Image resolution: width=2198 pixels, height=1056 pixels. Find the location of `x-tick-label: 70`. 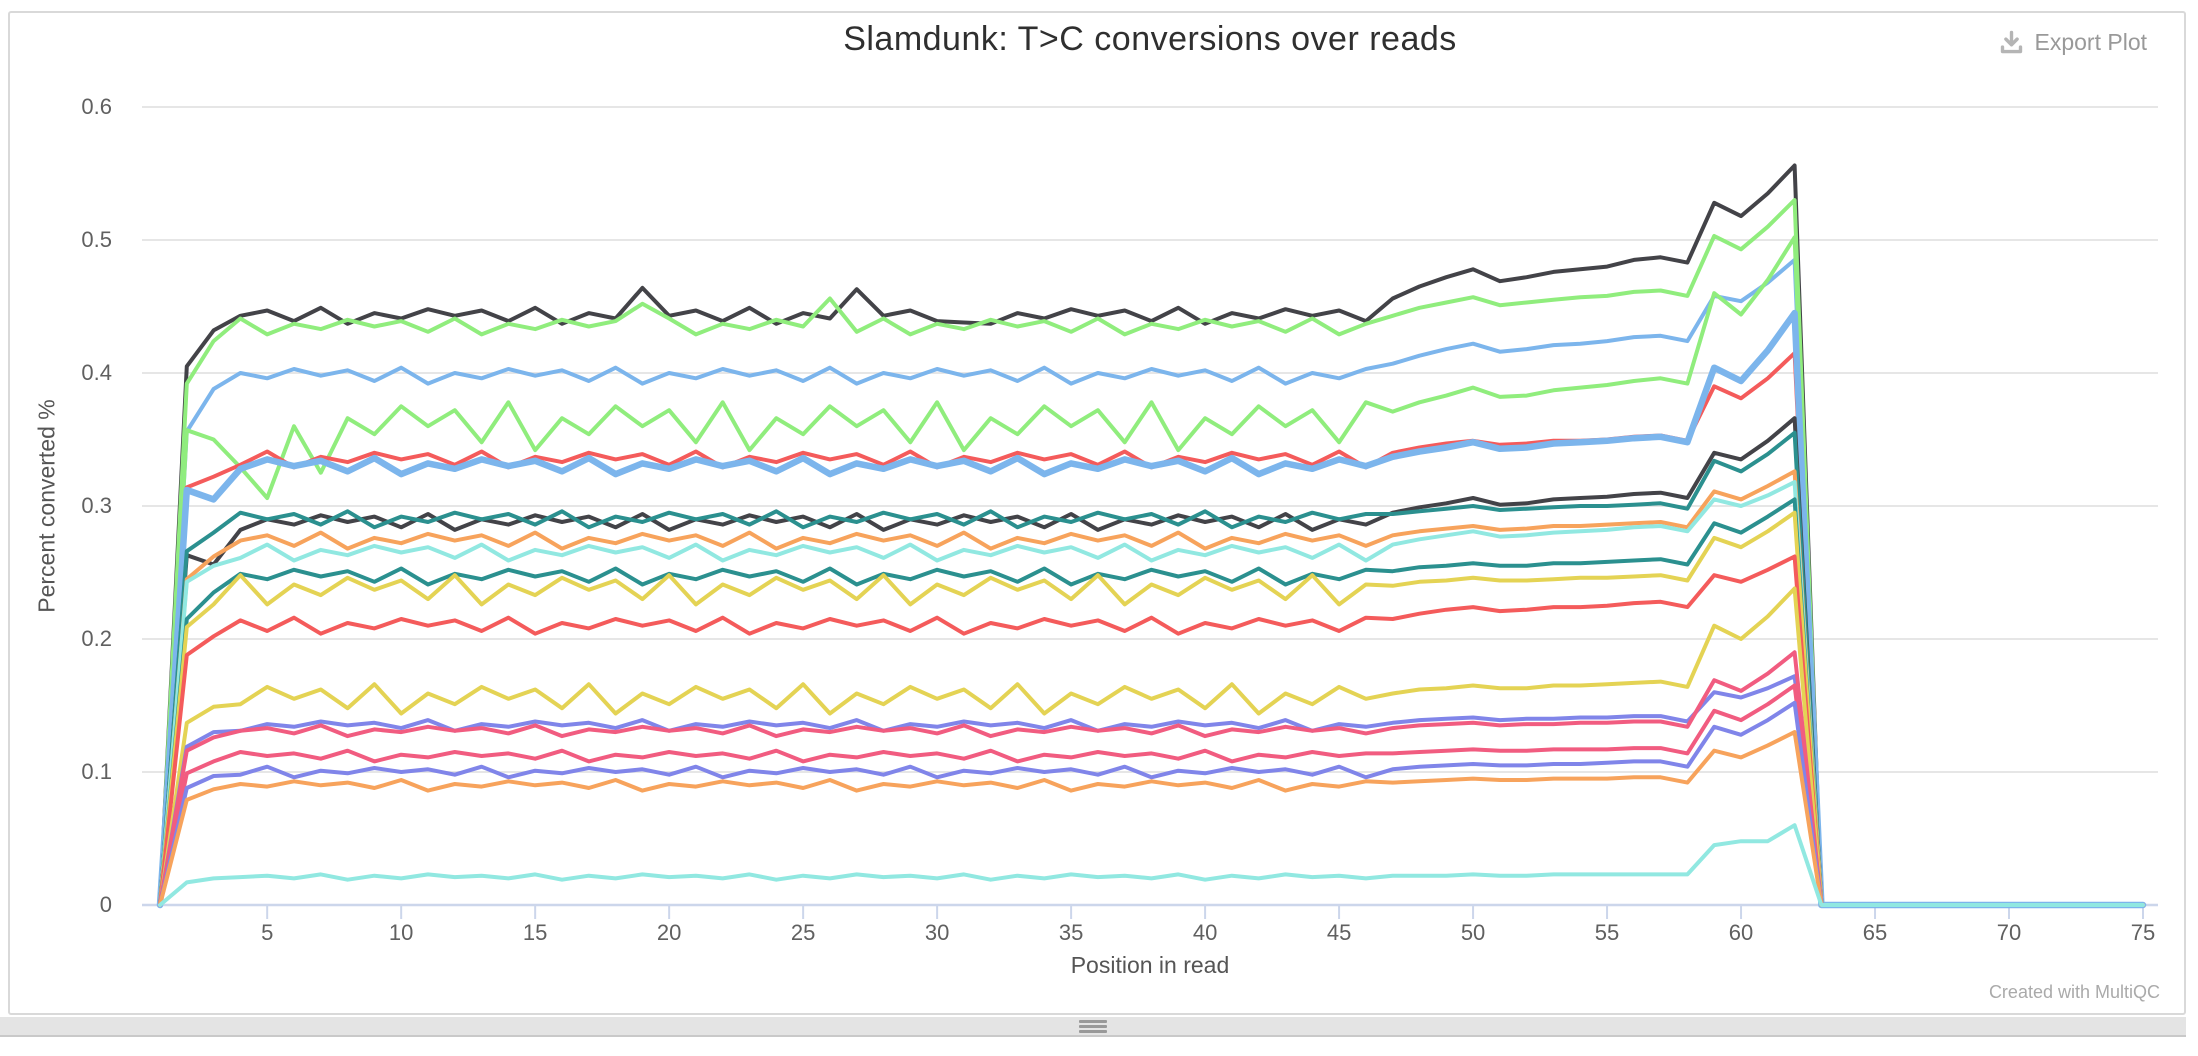

x-tick-label: 70 is located at coordinates (2009, 932).